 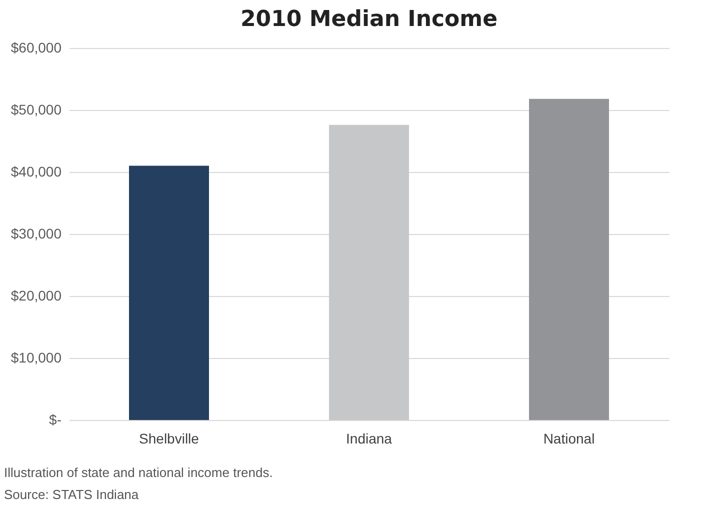 I want to click on y-tick-label: $40,000, so click(x=36, y=172).